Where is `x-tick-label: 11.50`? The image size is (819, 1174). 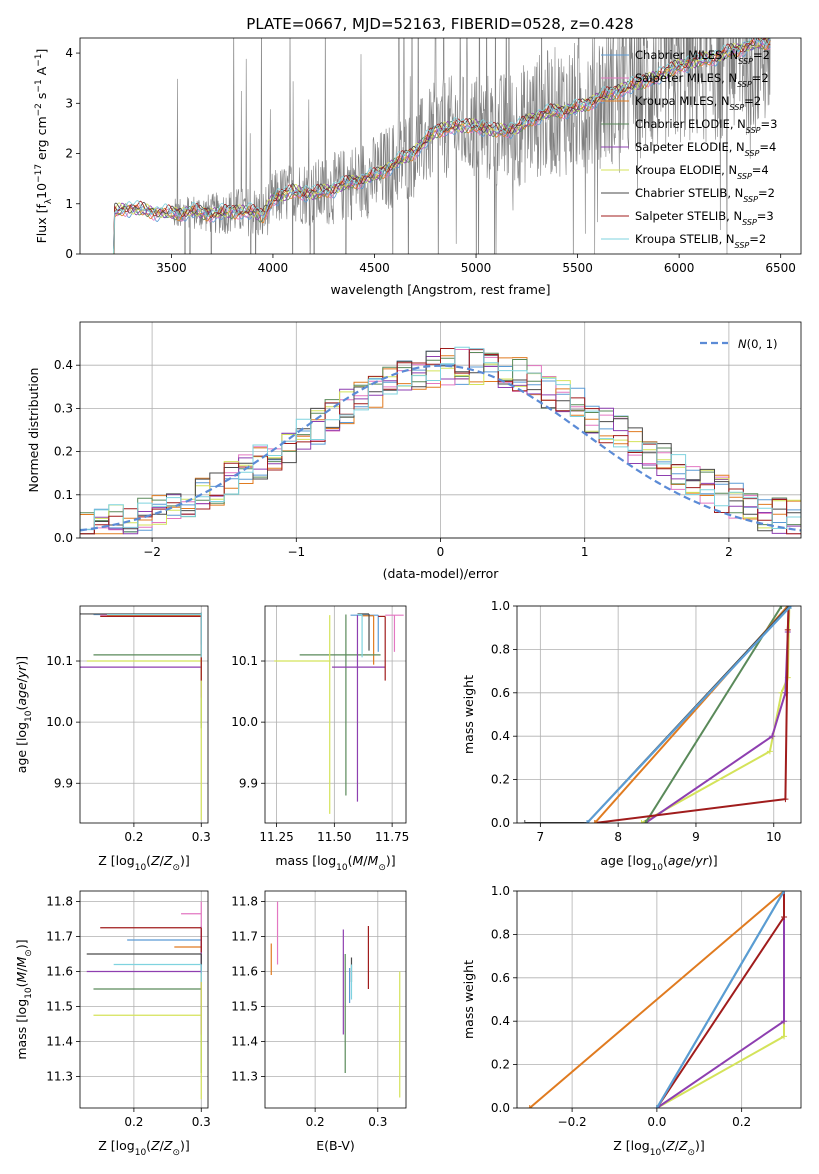
x-tick-label: 11.50 is located at coordinates (334, 837).